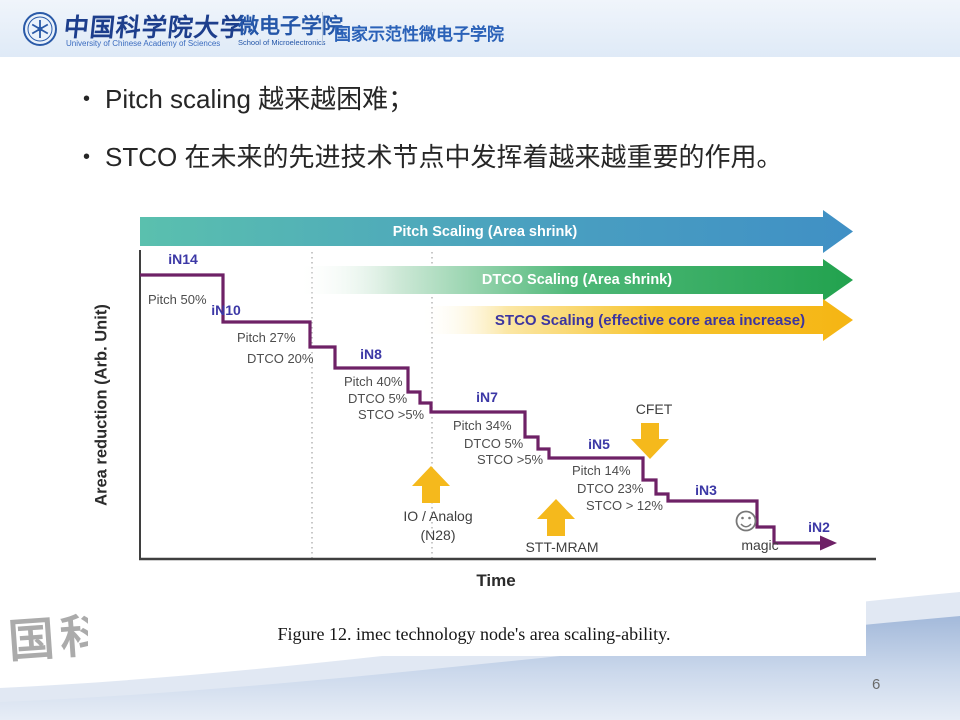 Image resolution: width=960 pixels, height=720 pixels. I want to click on header-right-title: 国家示范性微电子学院, so click(419, 34).